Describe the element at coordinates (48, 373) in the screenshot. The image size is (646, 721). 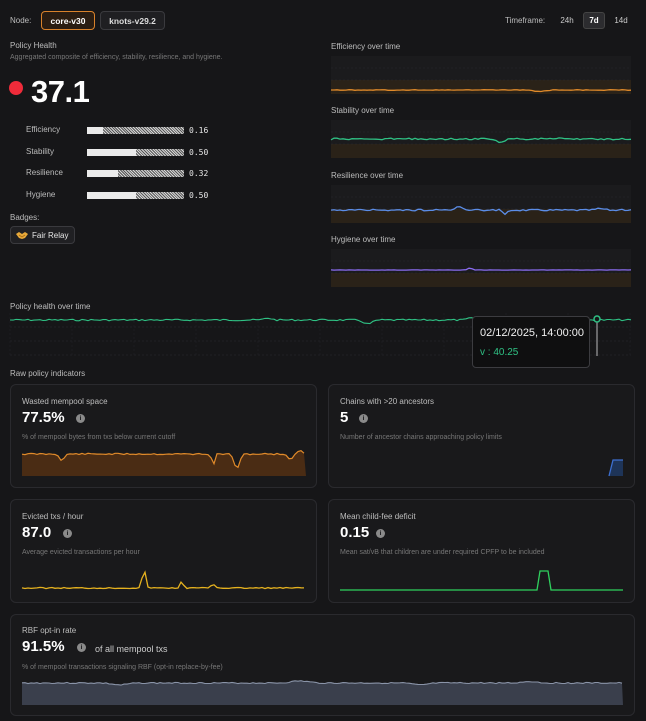
I see `raw-indicators-title: Raw policy indicators` at that location.